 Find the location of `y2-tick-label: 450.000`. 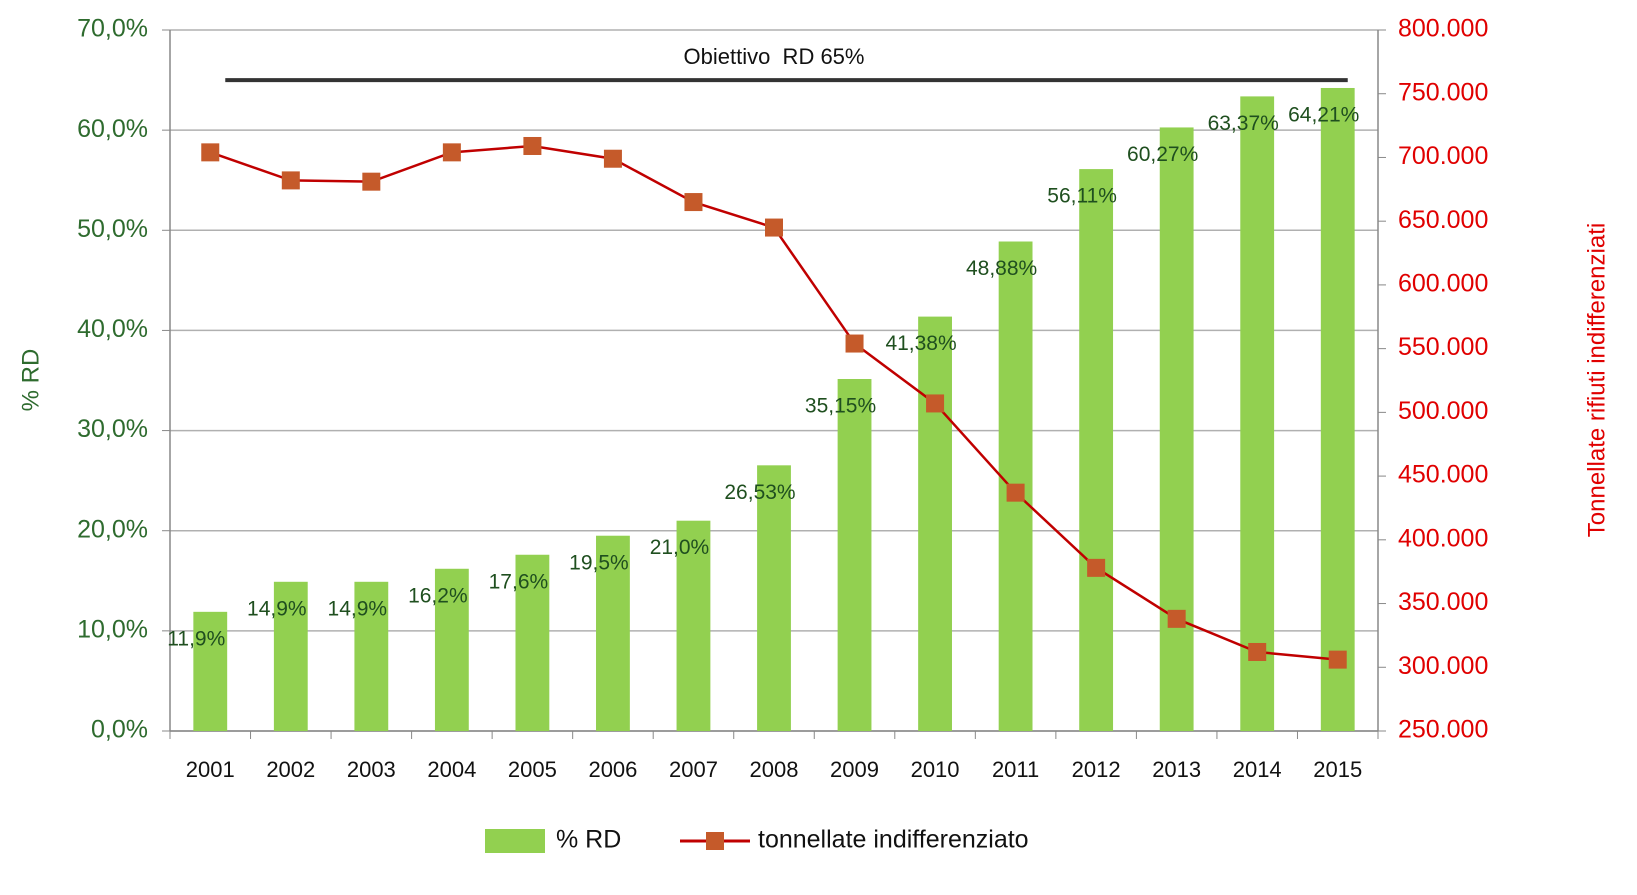

y2-tick-label: 450.000 is located at coordinates (1443, 475).